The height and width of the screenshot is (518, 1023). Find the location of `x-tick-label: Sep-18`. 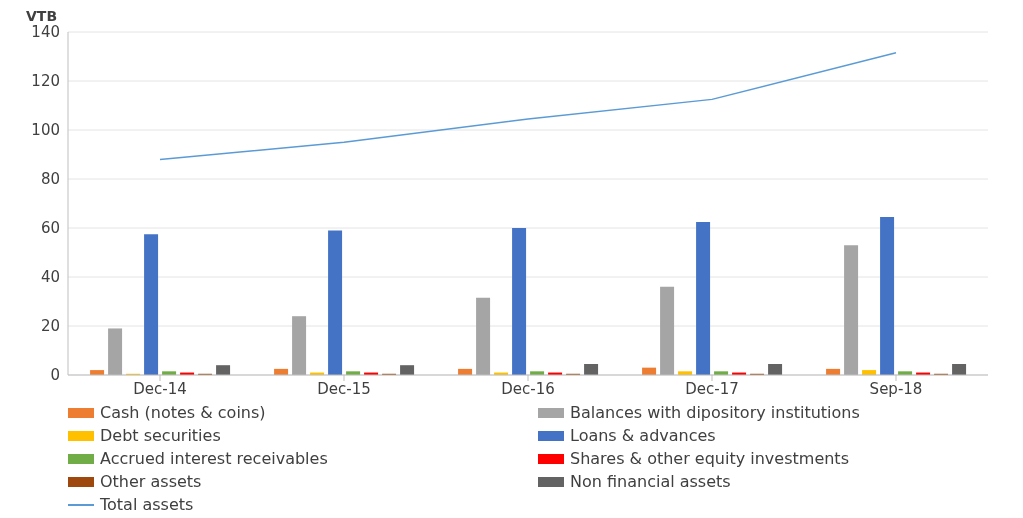

x-tick-label: Sep-18 is located at coordinates (896, 388).